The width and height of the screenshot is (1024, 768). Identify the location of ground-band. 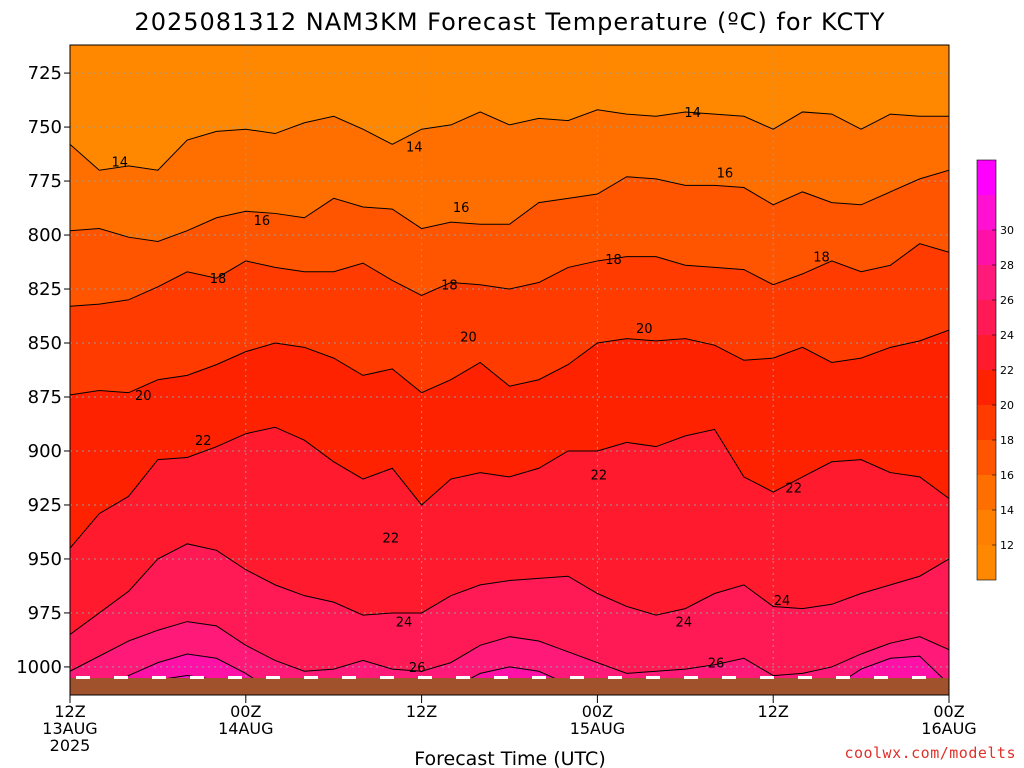
(509, 686).